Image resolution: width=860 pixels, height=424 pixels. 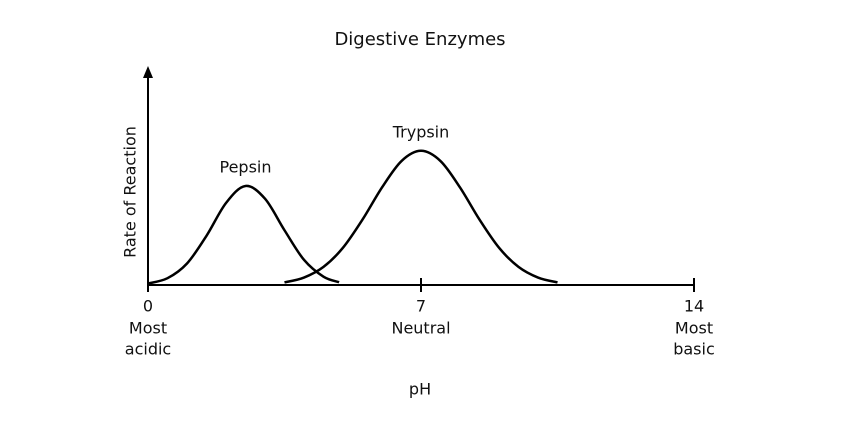 I want to click on x-tick-note: acidic, so click(x=148, y=349).